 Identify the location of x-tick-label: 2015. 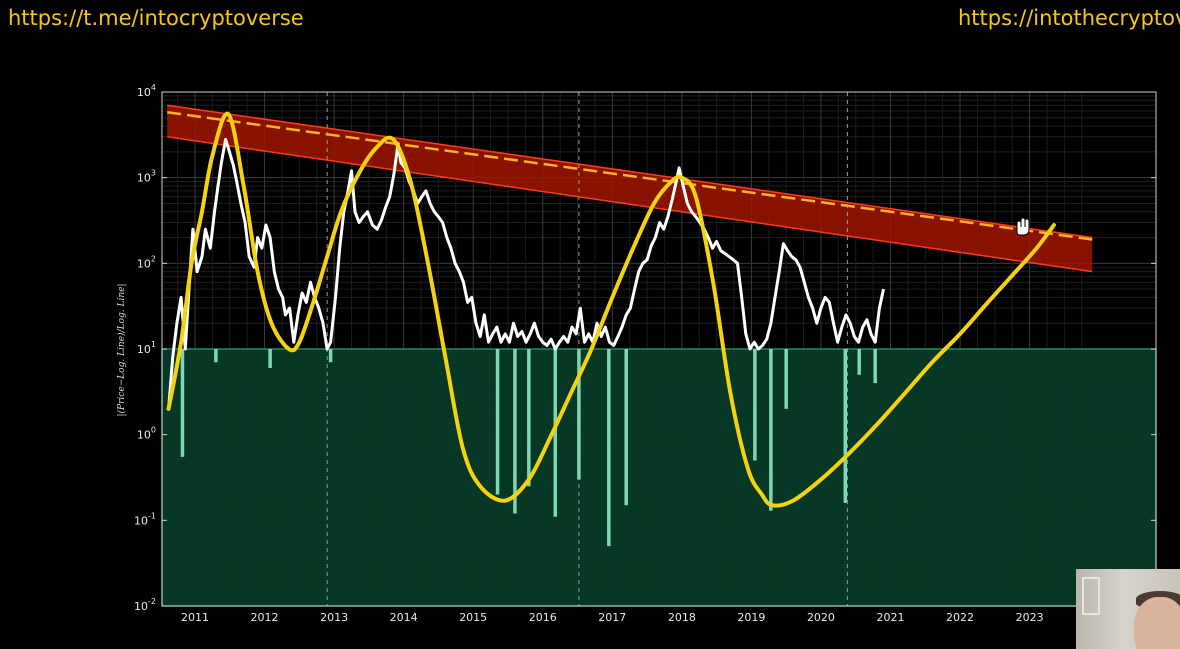
(473, 617).